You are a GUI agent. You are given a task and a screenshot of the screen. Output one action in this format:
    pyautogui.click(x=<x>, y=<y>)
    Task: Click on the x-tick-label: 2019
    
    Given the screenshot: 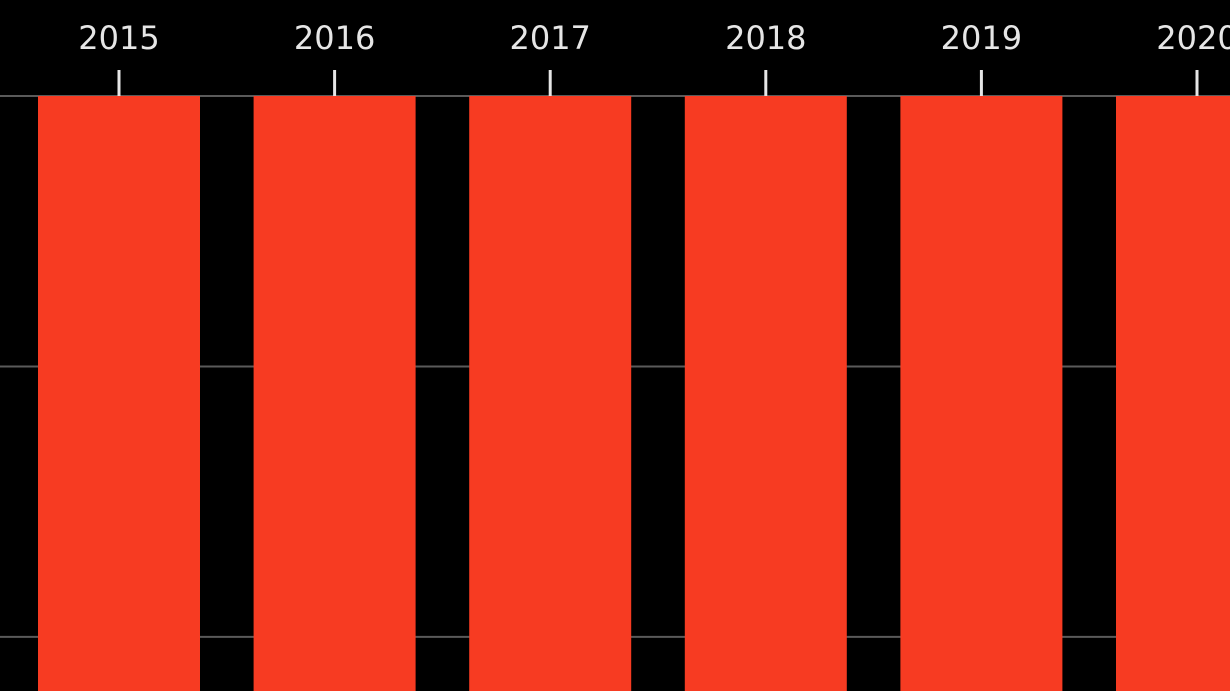 What is the action you would take?
    pyautogui.click(x=981, y=38)
    